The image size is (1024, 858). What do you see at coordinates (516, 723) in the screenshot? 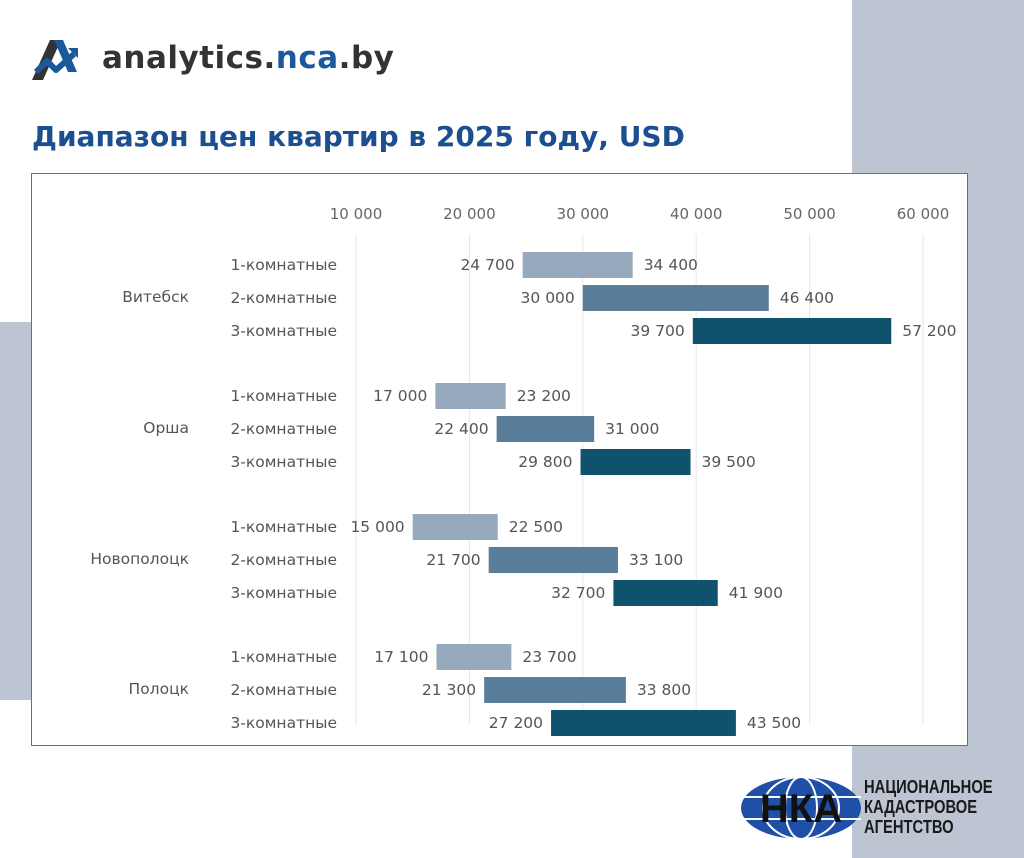
I see `range-min-label: 27 200` at bounding box center [516, 723].